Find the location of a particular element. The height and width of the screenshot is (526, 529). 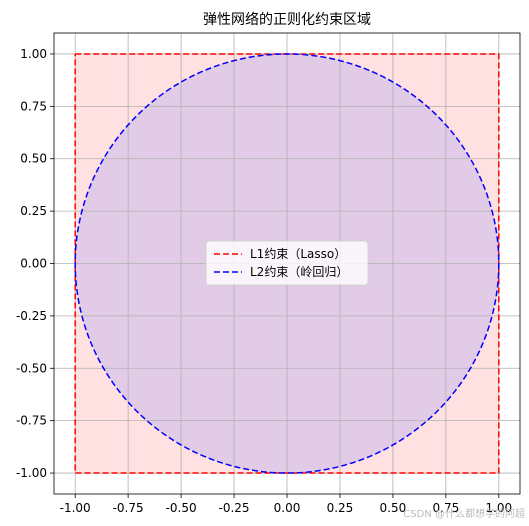

x-tick-label-6: 0.50 is located at coordinates (393, 508).